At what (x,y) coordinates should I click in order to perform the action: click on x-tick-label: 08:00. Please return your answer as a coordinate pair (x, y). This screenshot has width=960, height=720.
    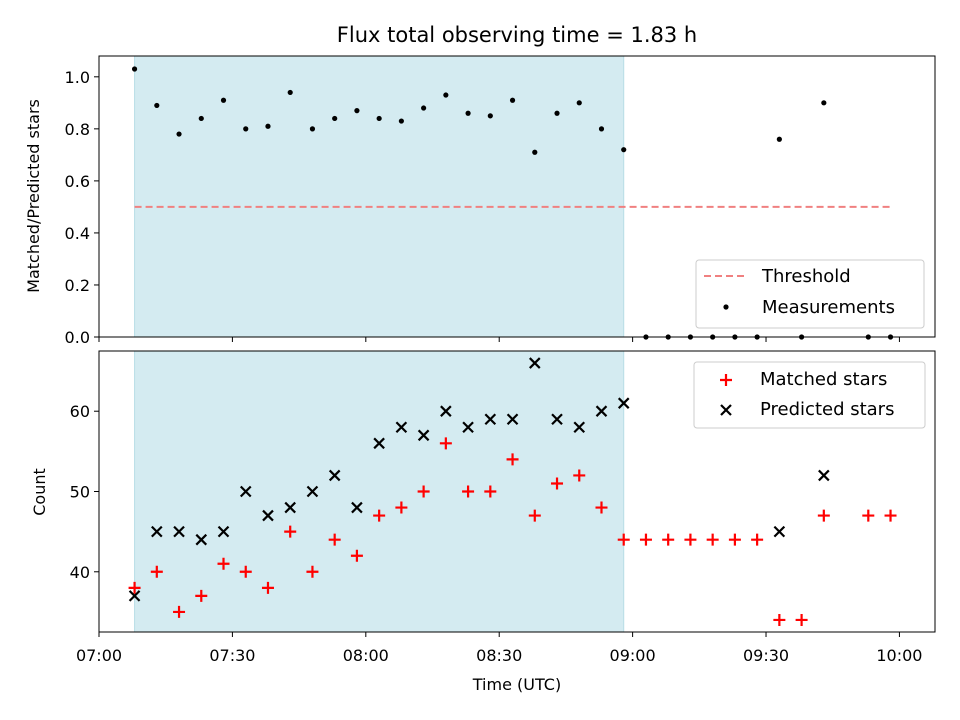
    Looking at the image, I should click on (366, 655).